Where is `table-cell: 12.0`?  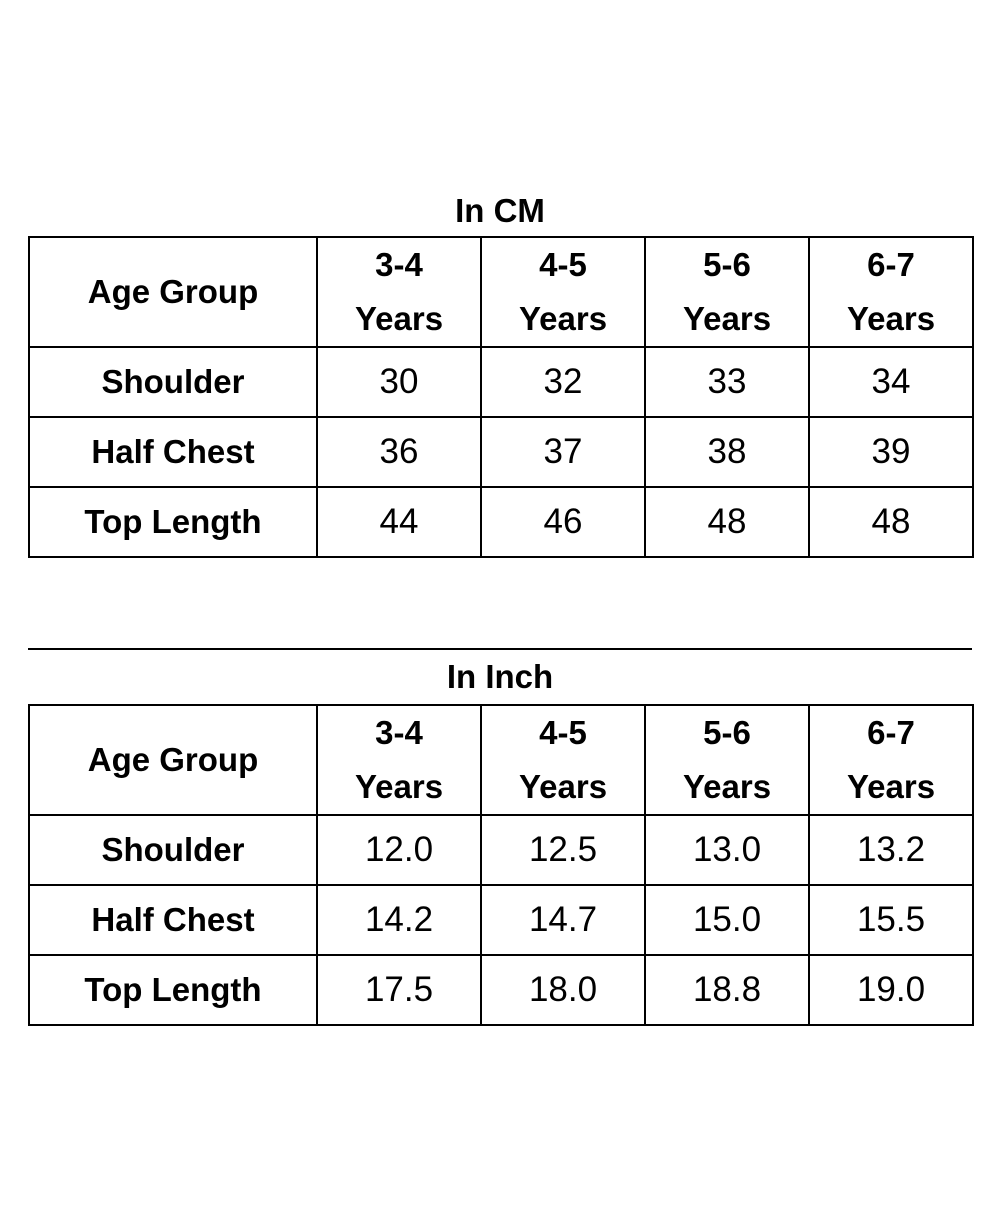 table-cell: 12.0 is located at coordinates (399, 850).